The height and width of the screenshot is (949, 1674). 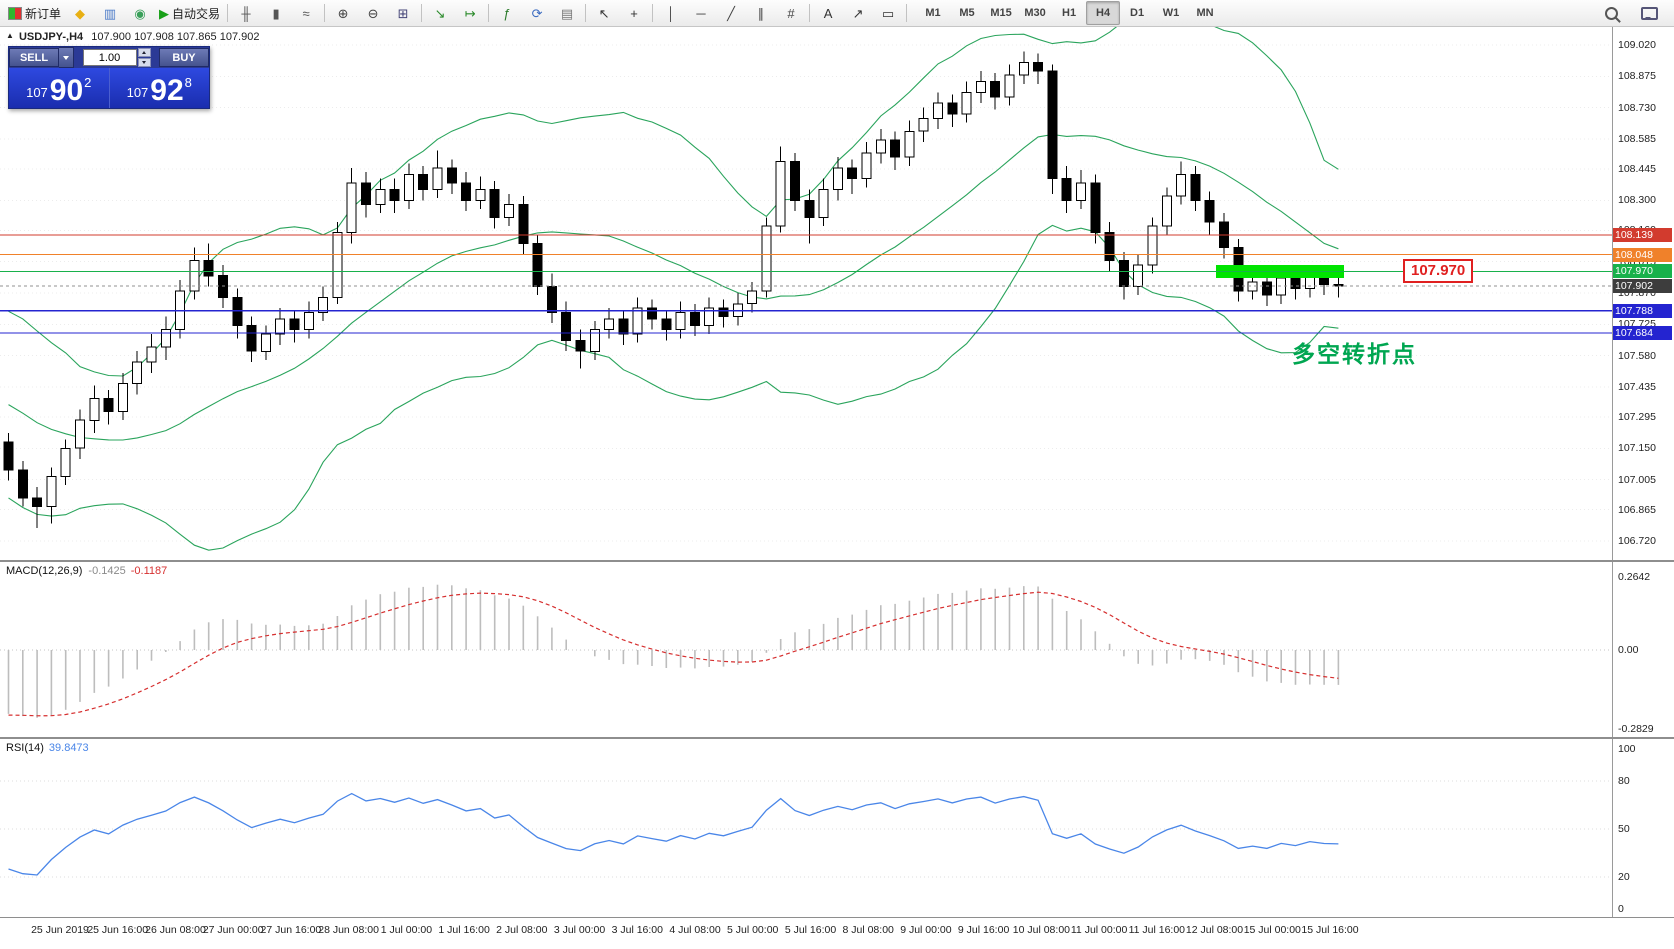 I want to click on sell-price-prefix: 107, so click(x=37, y=92).